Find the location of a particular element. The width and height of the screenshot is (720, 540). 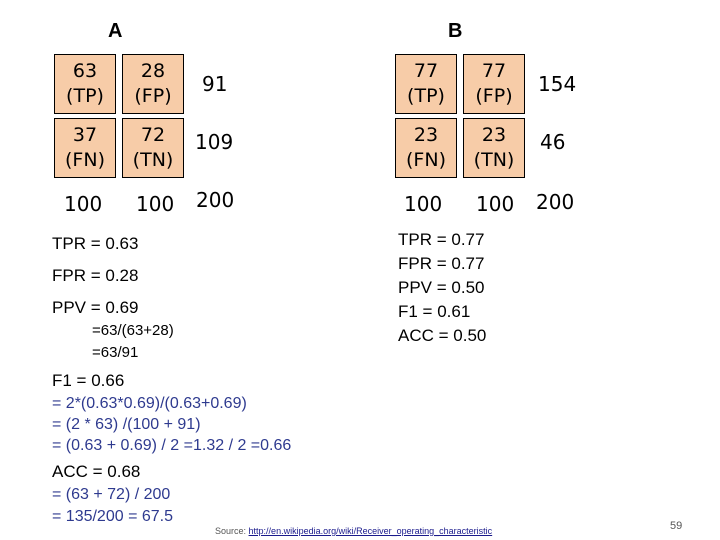

cell-value: 63 is located at coordinates (85, 71).